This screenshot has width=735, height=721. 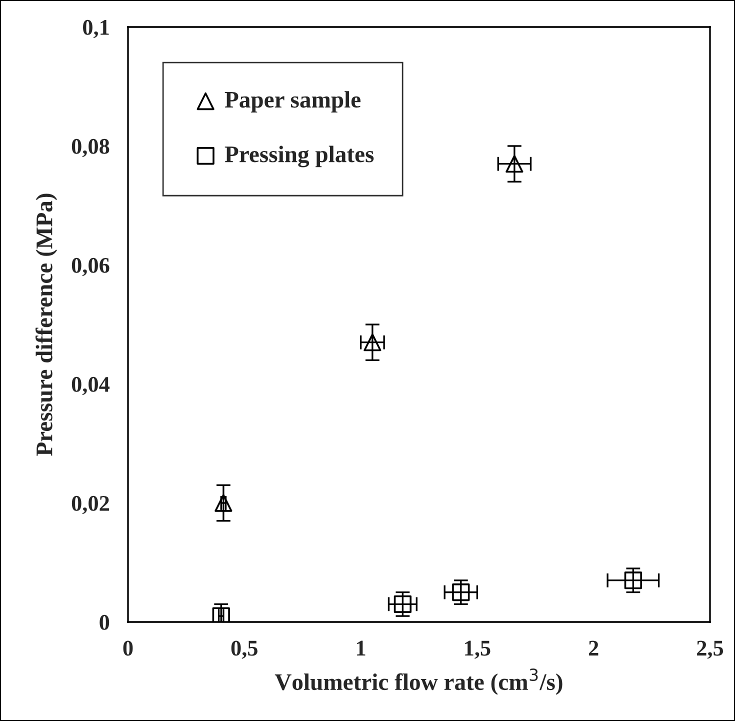 What do you see at coordinates (299, 157) in the screenshot?
I see `legend-label: Pressing plates` at bounding box center [299, 157].